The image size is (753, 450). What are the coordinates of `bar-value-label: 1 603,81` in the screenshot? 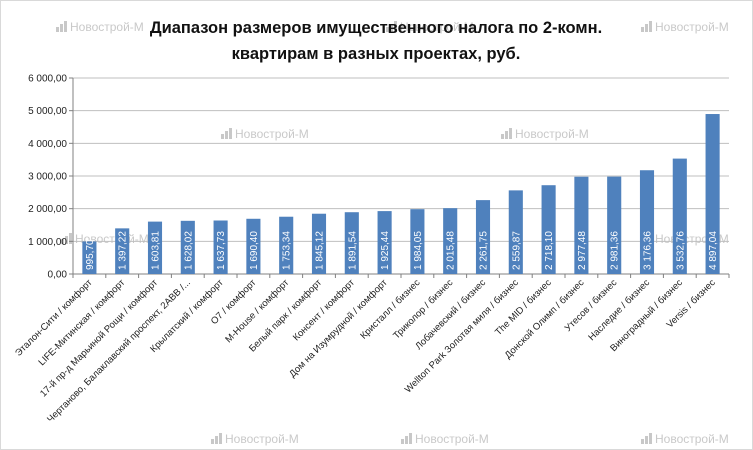 It's located at (156, 250).